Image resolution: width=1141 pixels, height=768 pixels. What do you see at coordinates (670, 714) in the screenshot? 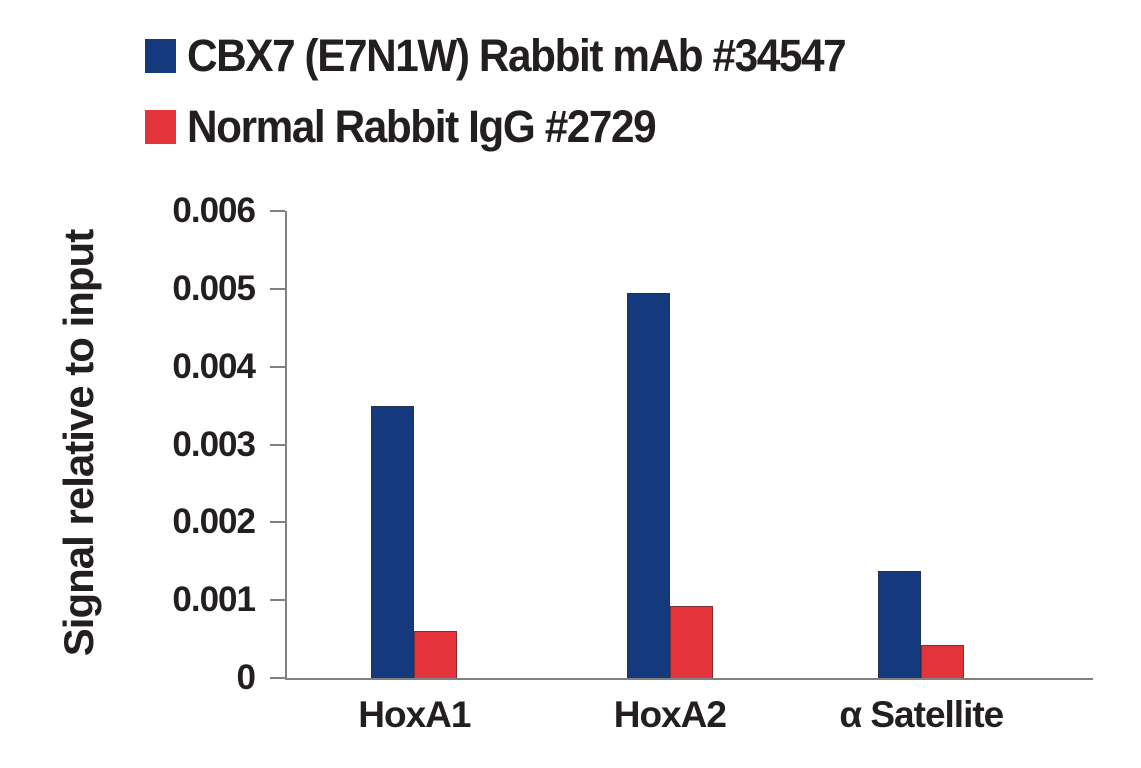
I see `x-axis-label-hoxa2: HoxA2` at bounding box center [670, 714].